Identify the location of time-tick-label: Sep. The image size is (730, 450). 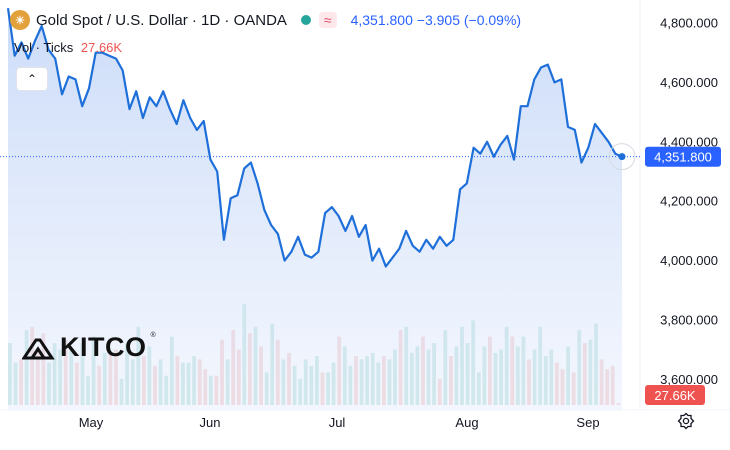
(587, 422).